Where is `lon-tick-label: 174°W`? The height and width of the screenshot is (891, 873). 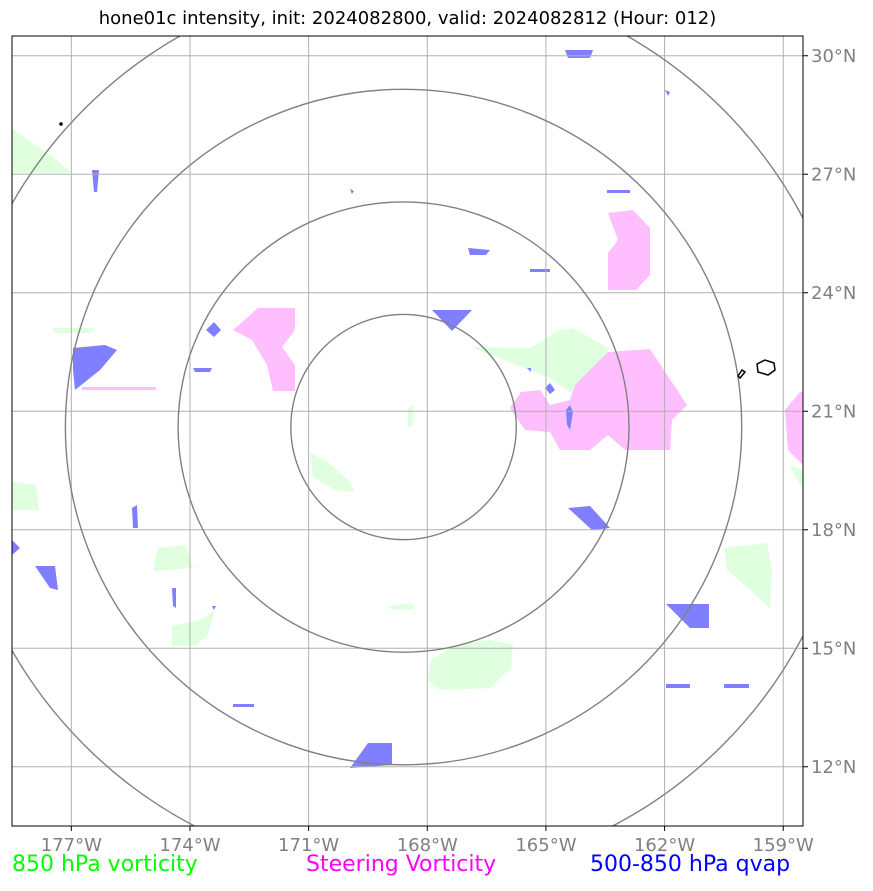 lon-tick-label: 174°W is located at coordinates (189, 845).